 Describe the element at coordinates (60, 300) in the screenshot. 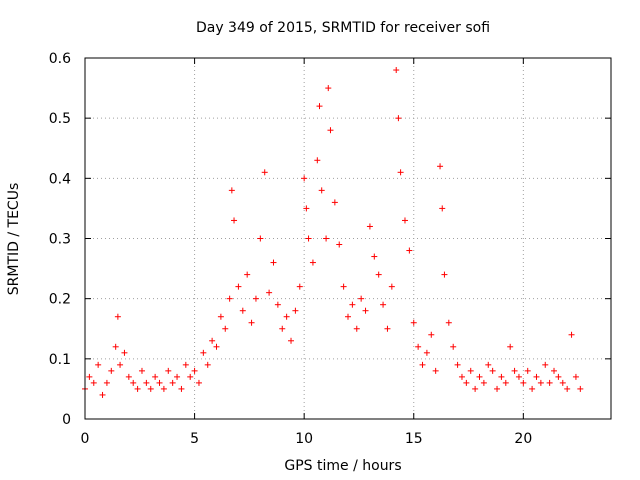

I see `y-tick-label: 0.2` at that location.